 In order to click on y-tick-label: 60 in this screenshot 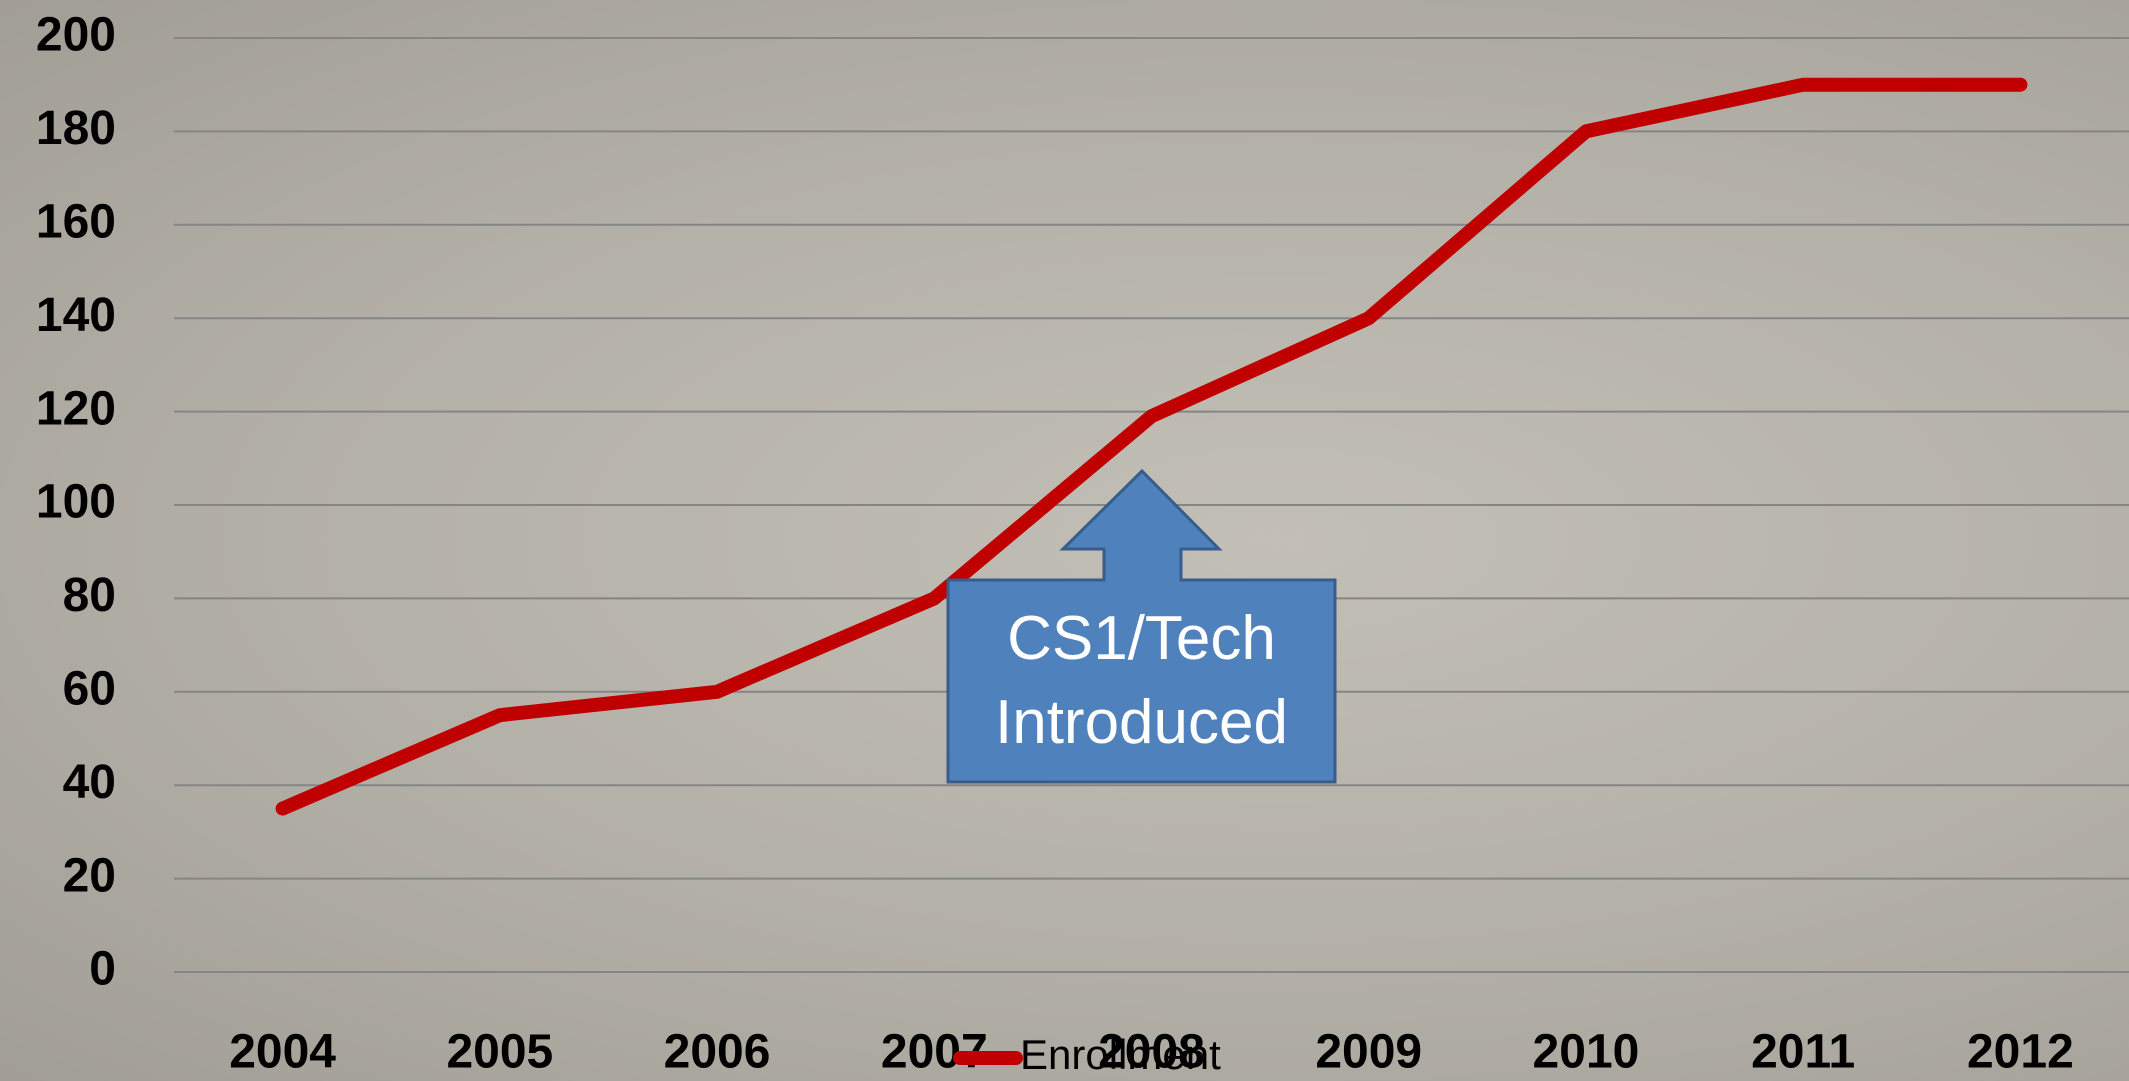, I will do `click(89, 688)`.